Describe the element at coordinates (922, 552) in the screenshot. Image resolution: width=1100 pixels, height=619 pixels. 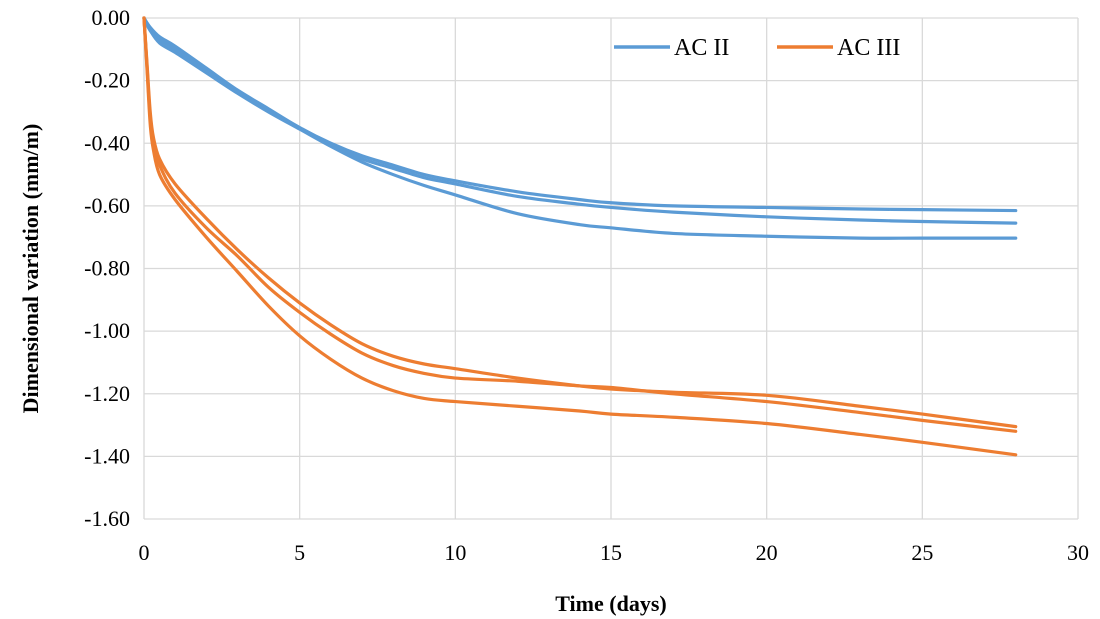
I see `x-tick-label: 25` at that location.